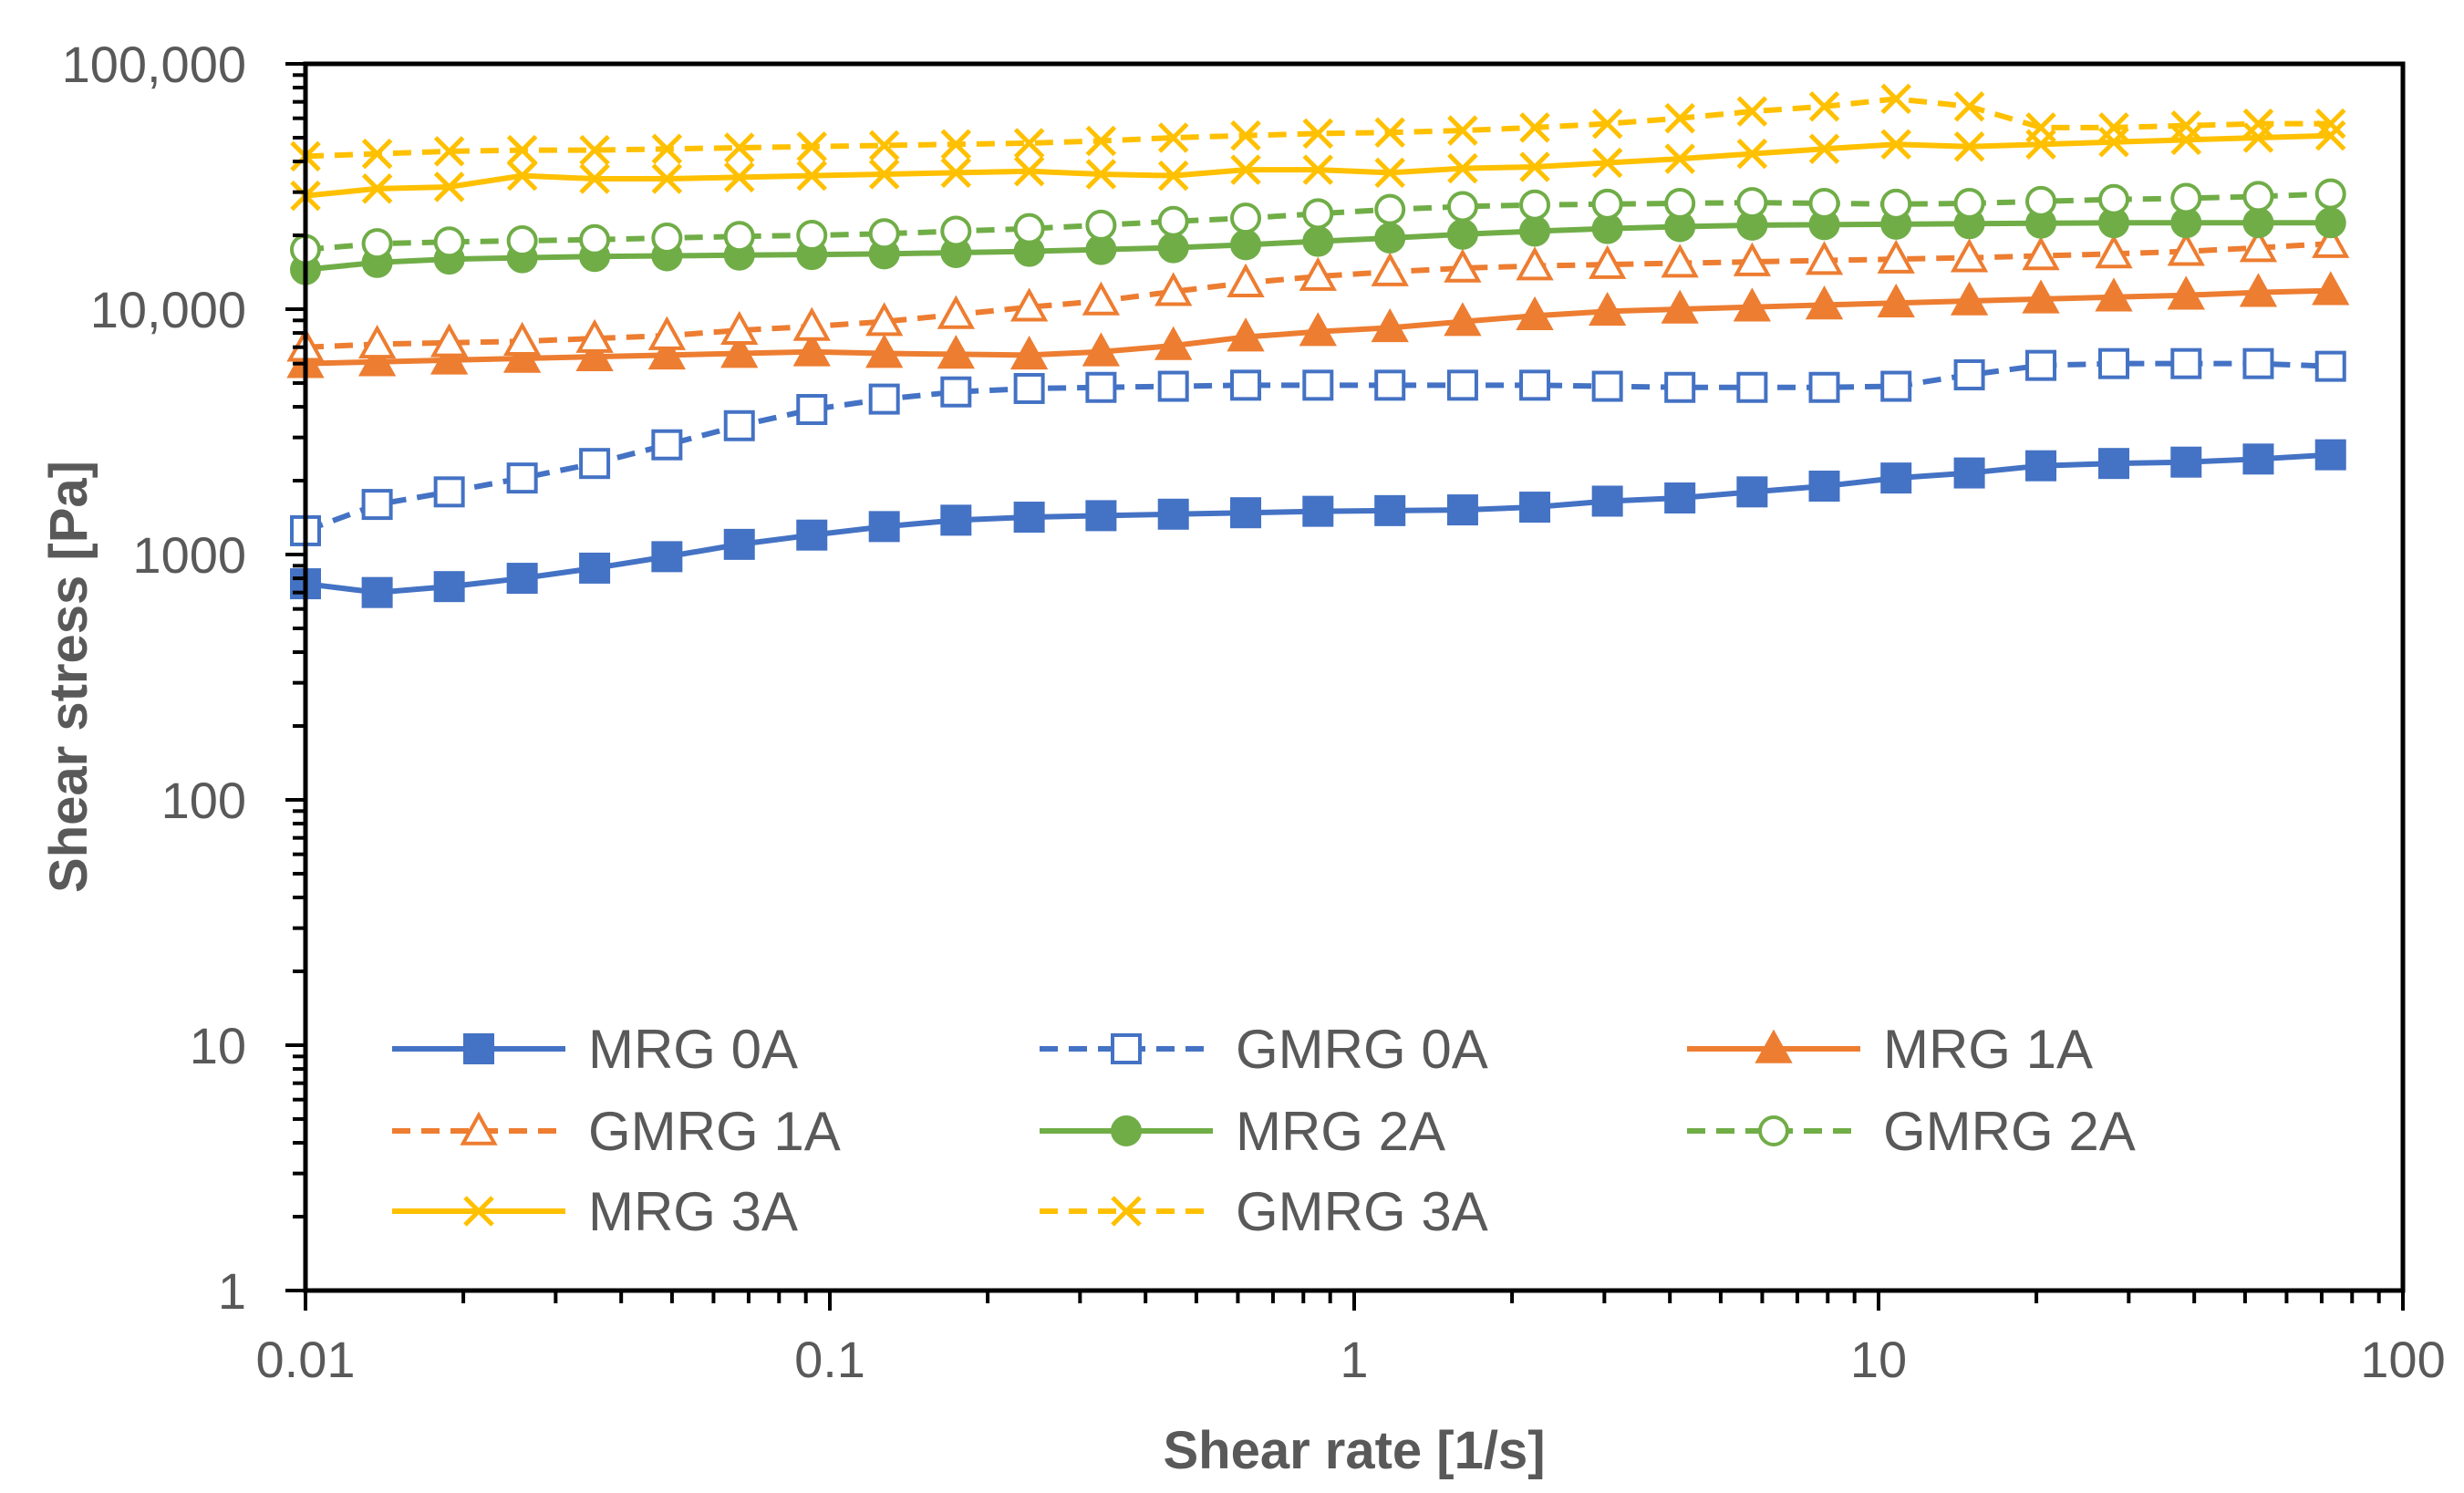  What do you see at coordinates (1362, 1049) in the screenshot?
I see `legend-label: GMRG 0A` at bounding box center [1362, 1049].